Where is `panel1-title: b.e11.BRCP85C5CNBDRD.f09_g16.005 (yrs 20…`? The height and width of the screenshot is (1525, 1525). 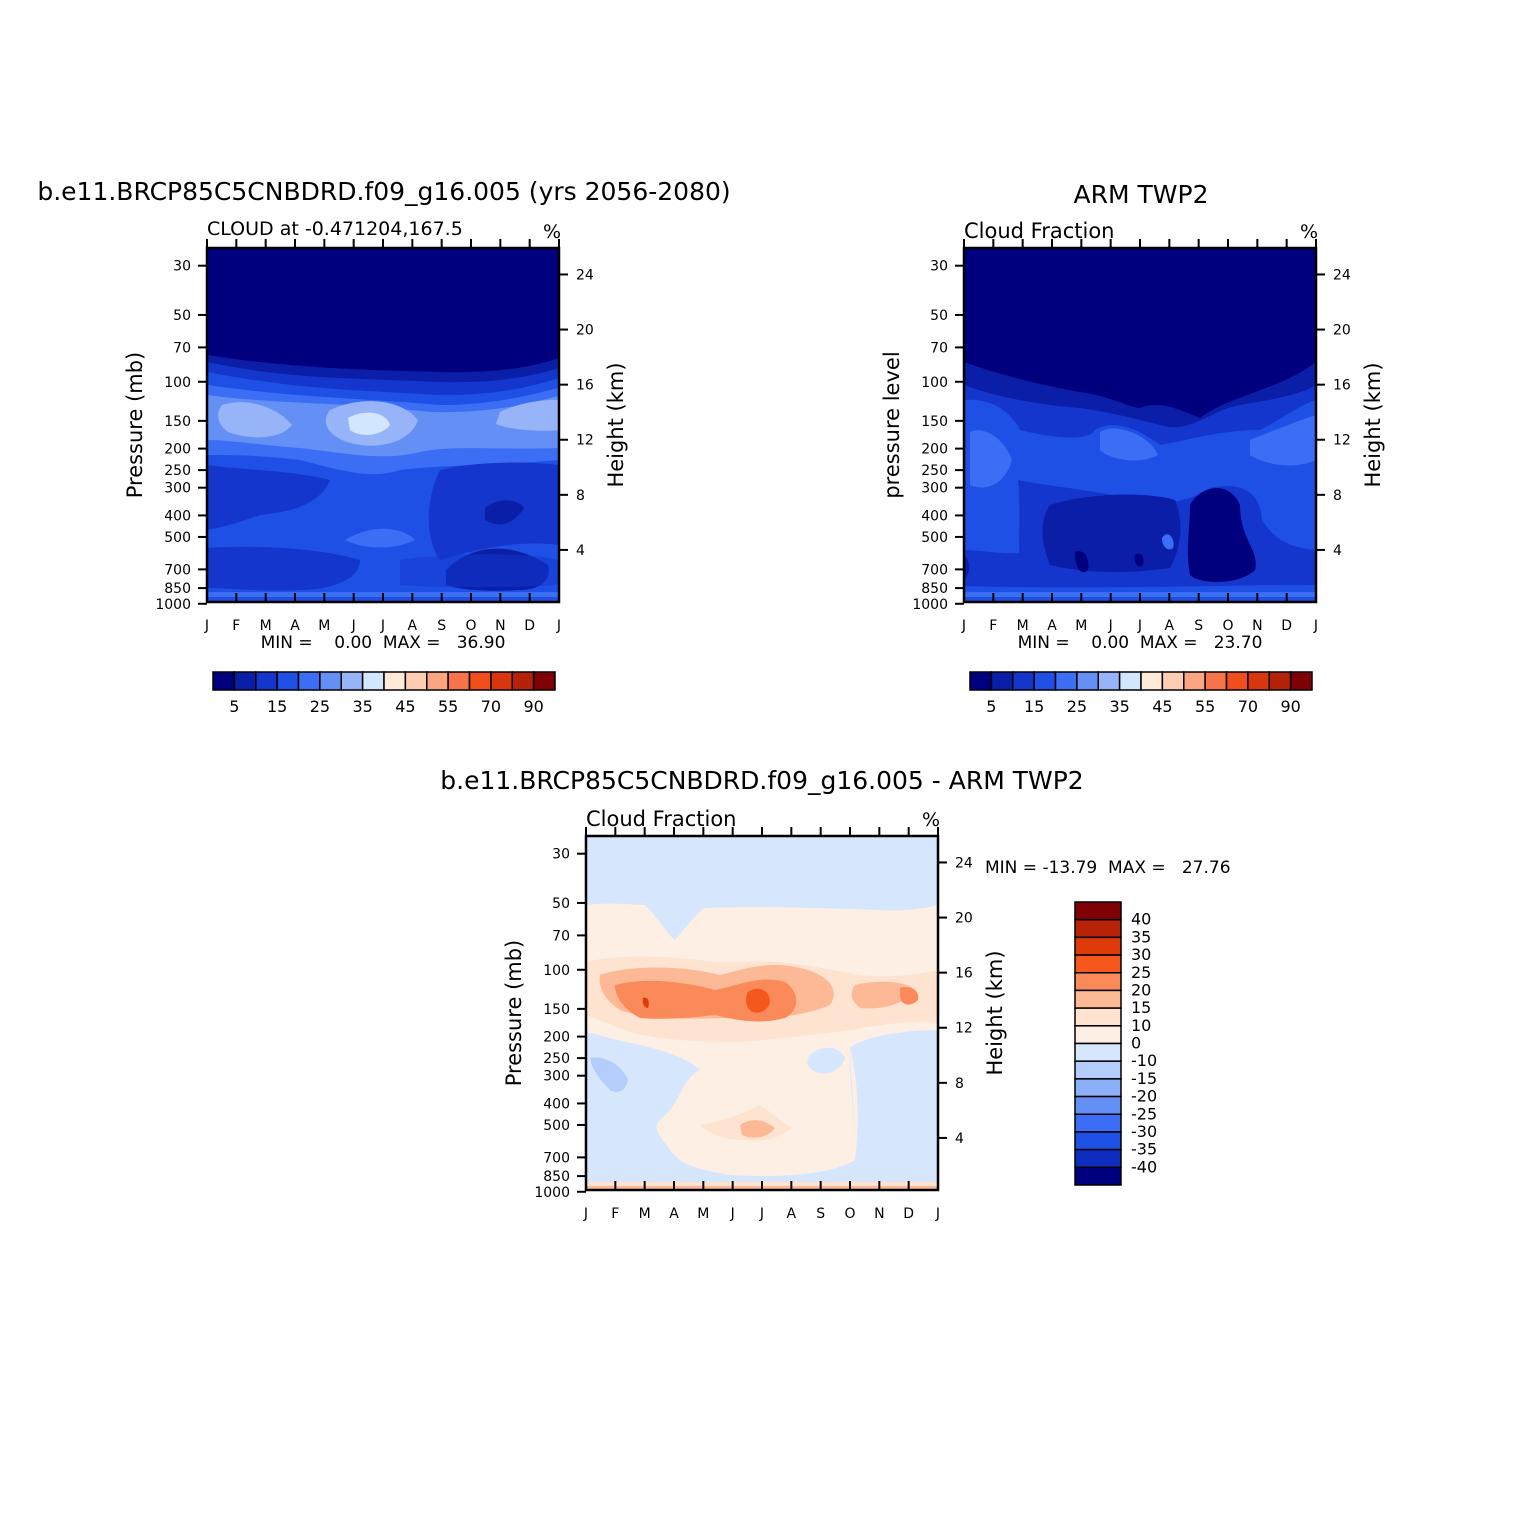
panel1-title: b.e11.BRCP85C5CNBDRD.f09_g16.005 (yrs 20… is located at coordinates (383, 191).